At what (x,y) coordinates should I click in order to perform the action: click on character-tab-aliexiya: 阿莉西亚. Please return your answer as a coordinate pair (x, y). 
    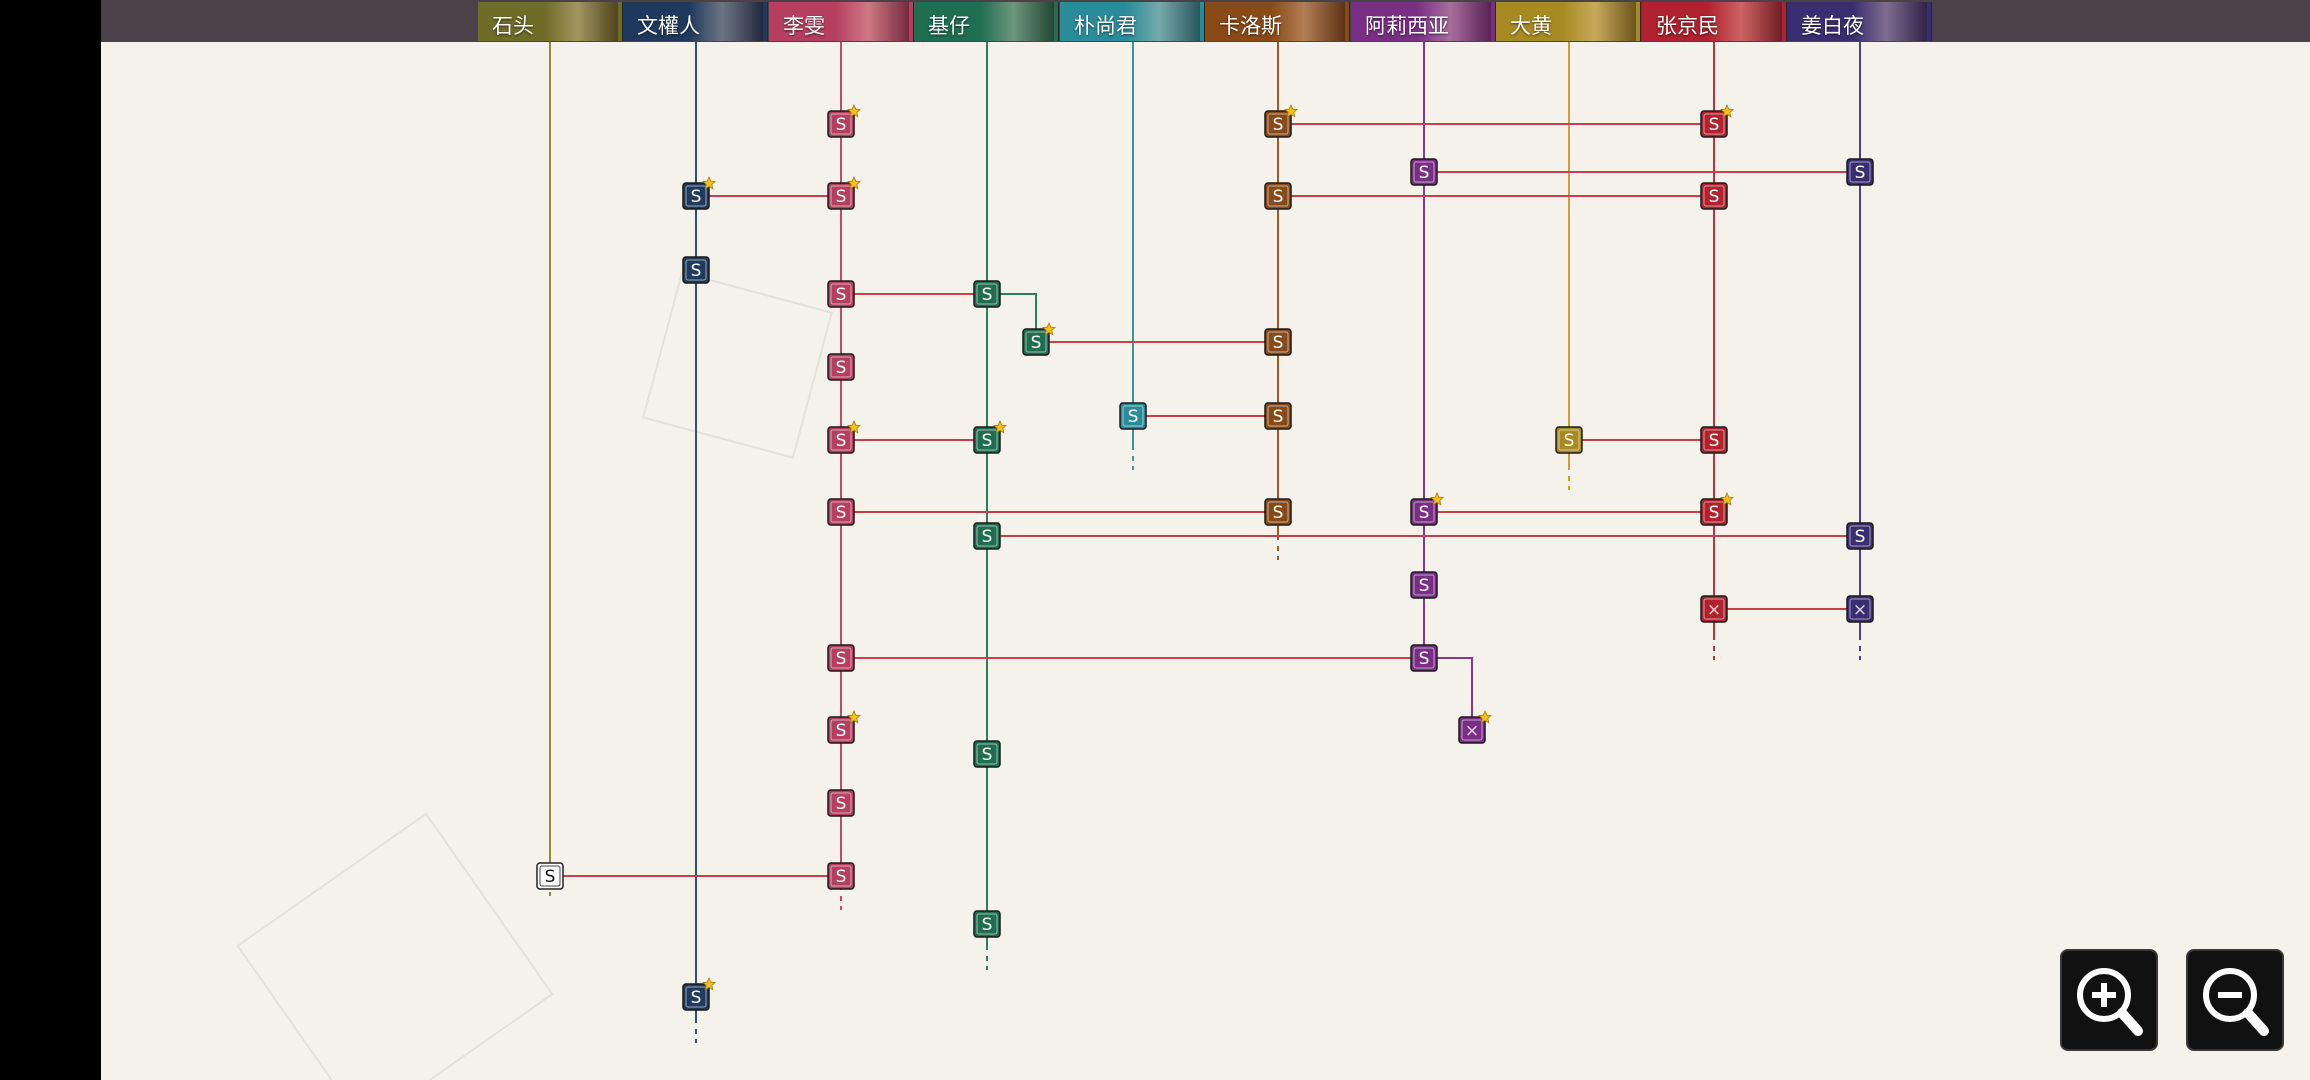
    Looking at the image, I should click on (1423, 21).